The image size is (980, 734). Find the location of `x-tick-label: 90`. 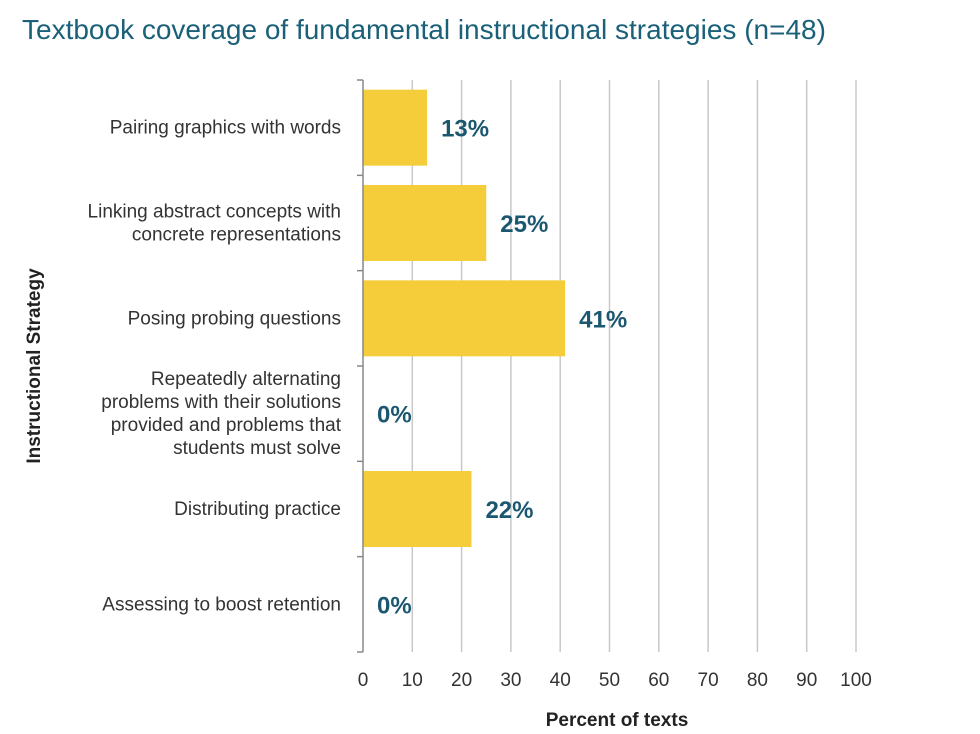

x-tick-label: 90 is located at coordinates (806, 680).